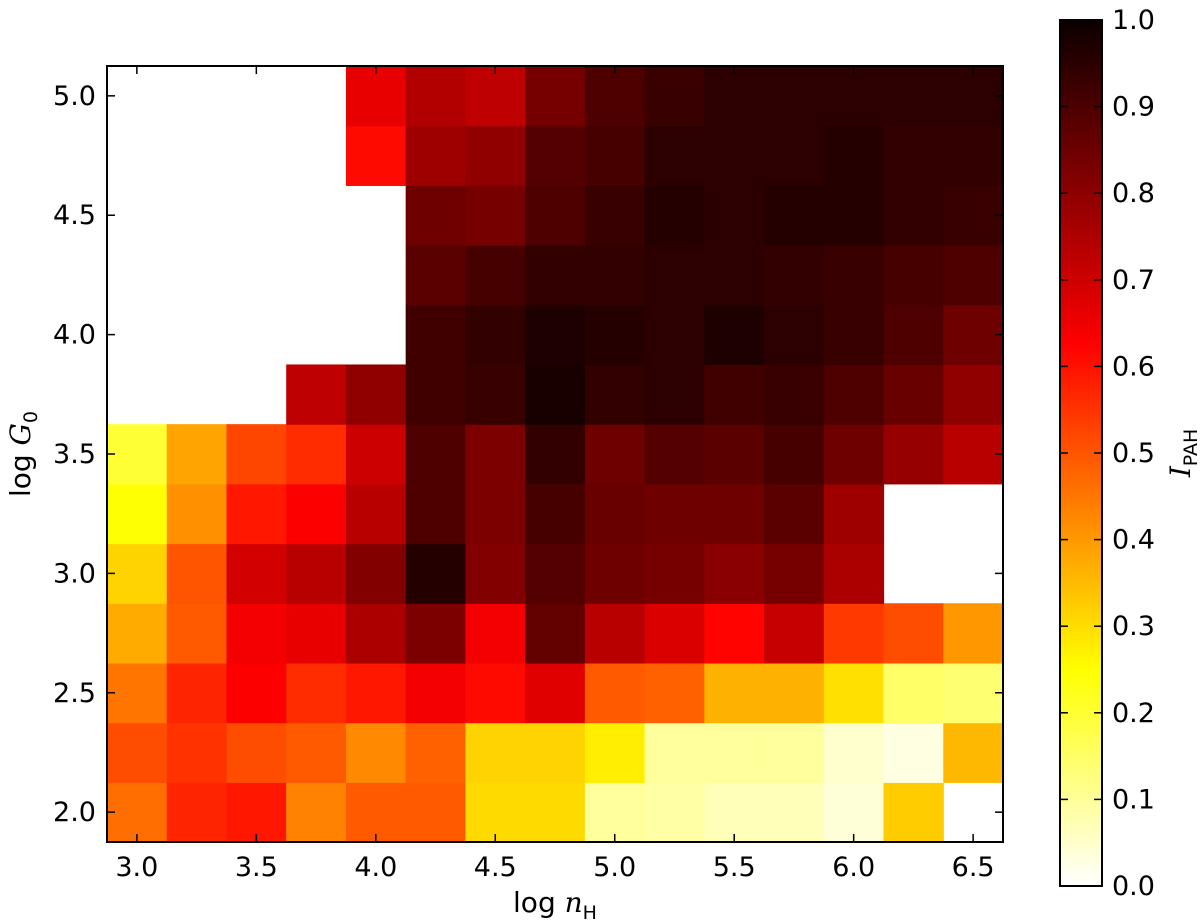 The width and height of the screenshot is (1200, 922). Describe the element at coordinates (1133, 540) in the screenshot. I see `colorbar-tick-label: 0.4` at that location.